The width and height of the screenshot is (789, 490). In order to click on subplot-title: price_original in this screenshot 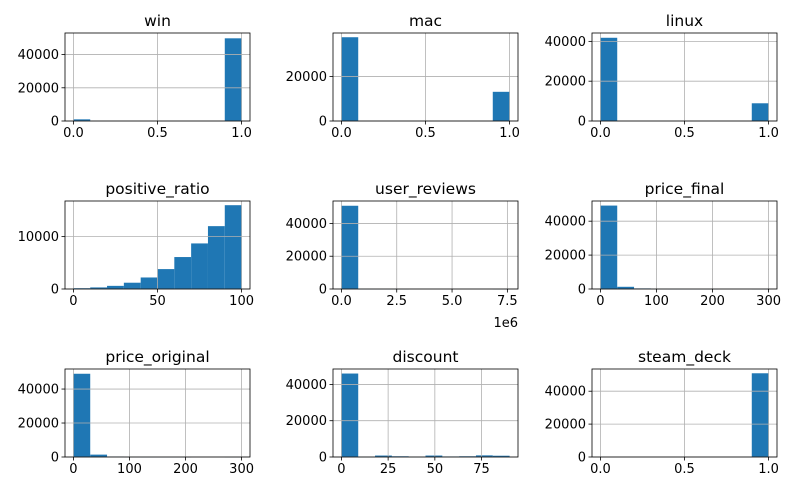, I will do `click(157, 357)`.